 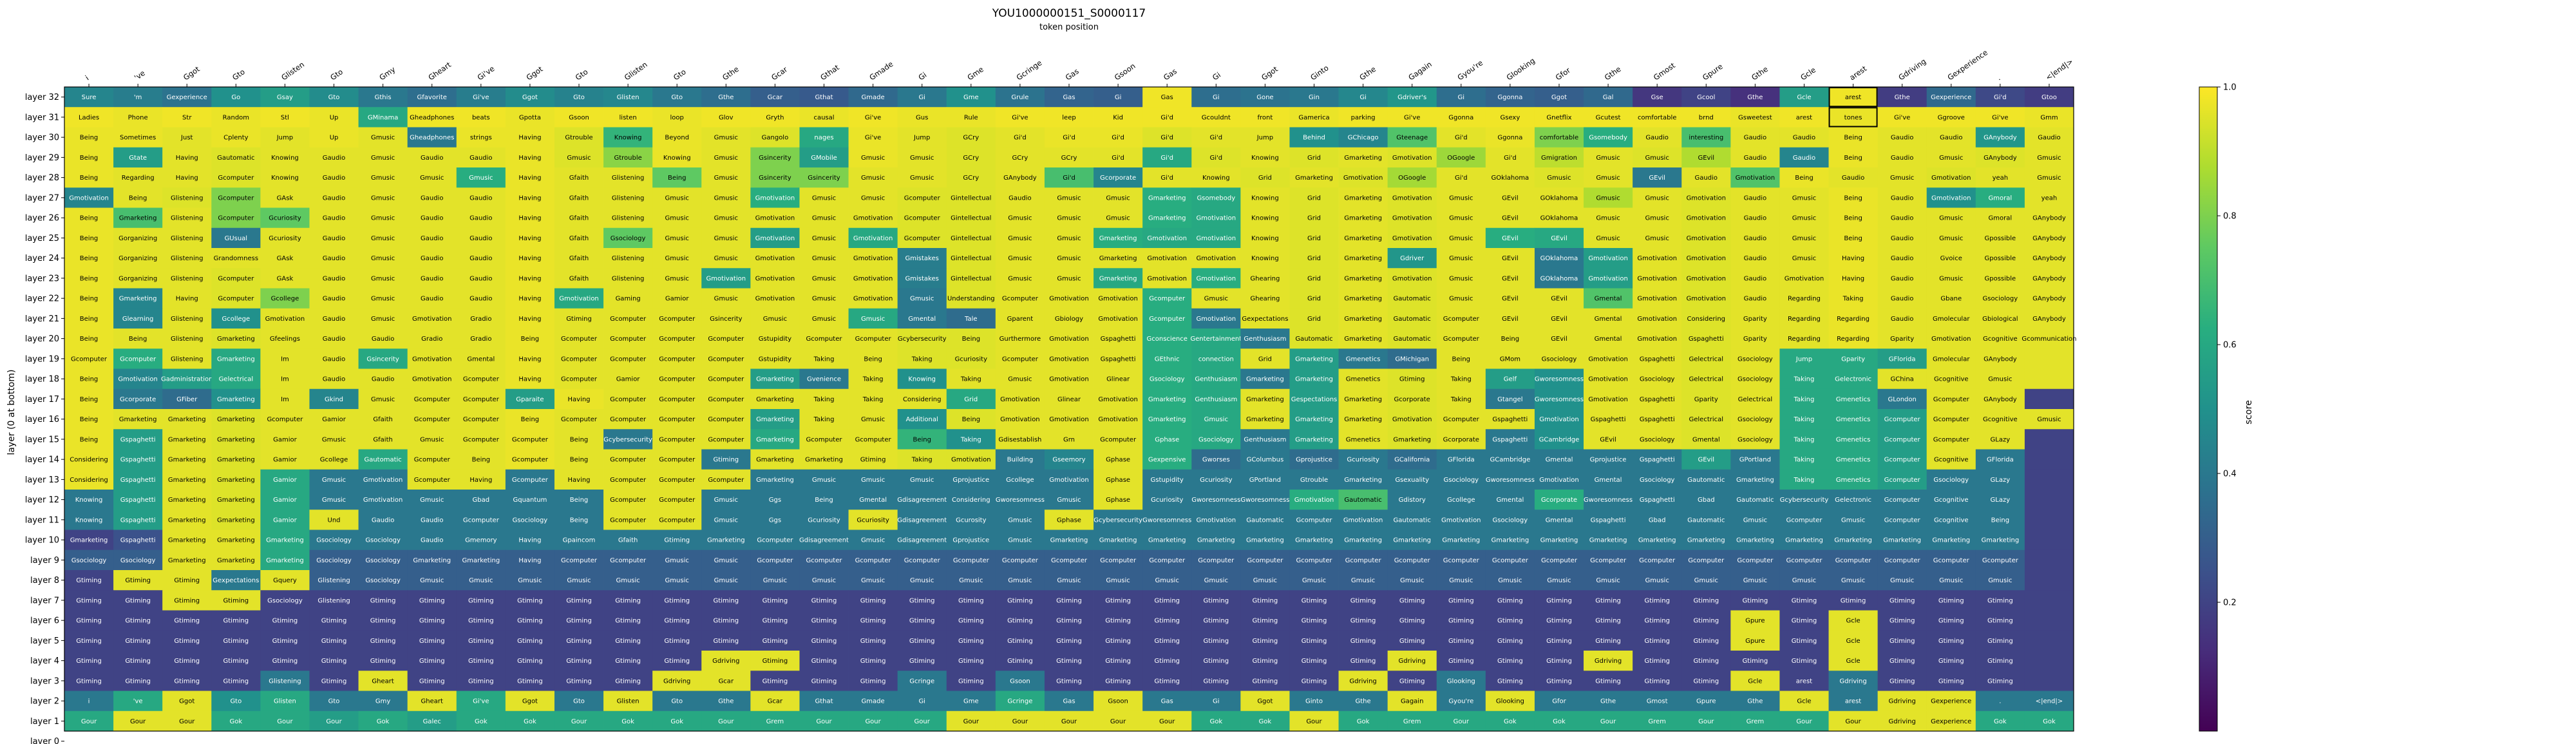 What do you see at coordinates (922, 76) in the screenshot?
I see `x-tick-label: Gi` at bounding box center [922, 76].